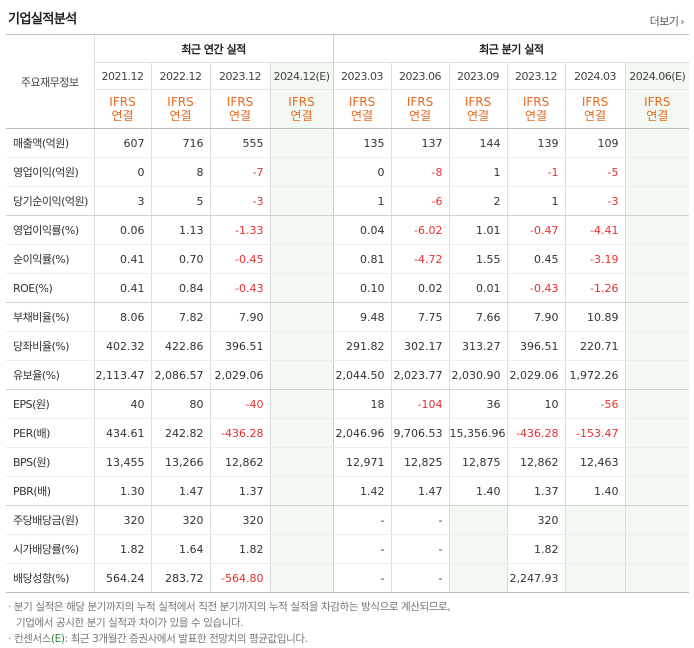 This screenshot has height=648, width=694. I want to click on table-cell: -40, so click(239, 404).